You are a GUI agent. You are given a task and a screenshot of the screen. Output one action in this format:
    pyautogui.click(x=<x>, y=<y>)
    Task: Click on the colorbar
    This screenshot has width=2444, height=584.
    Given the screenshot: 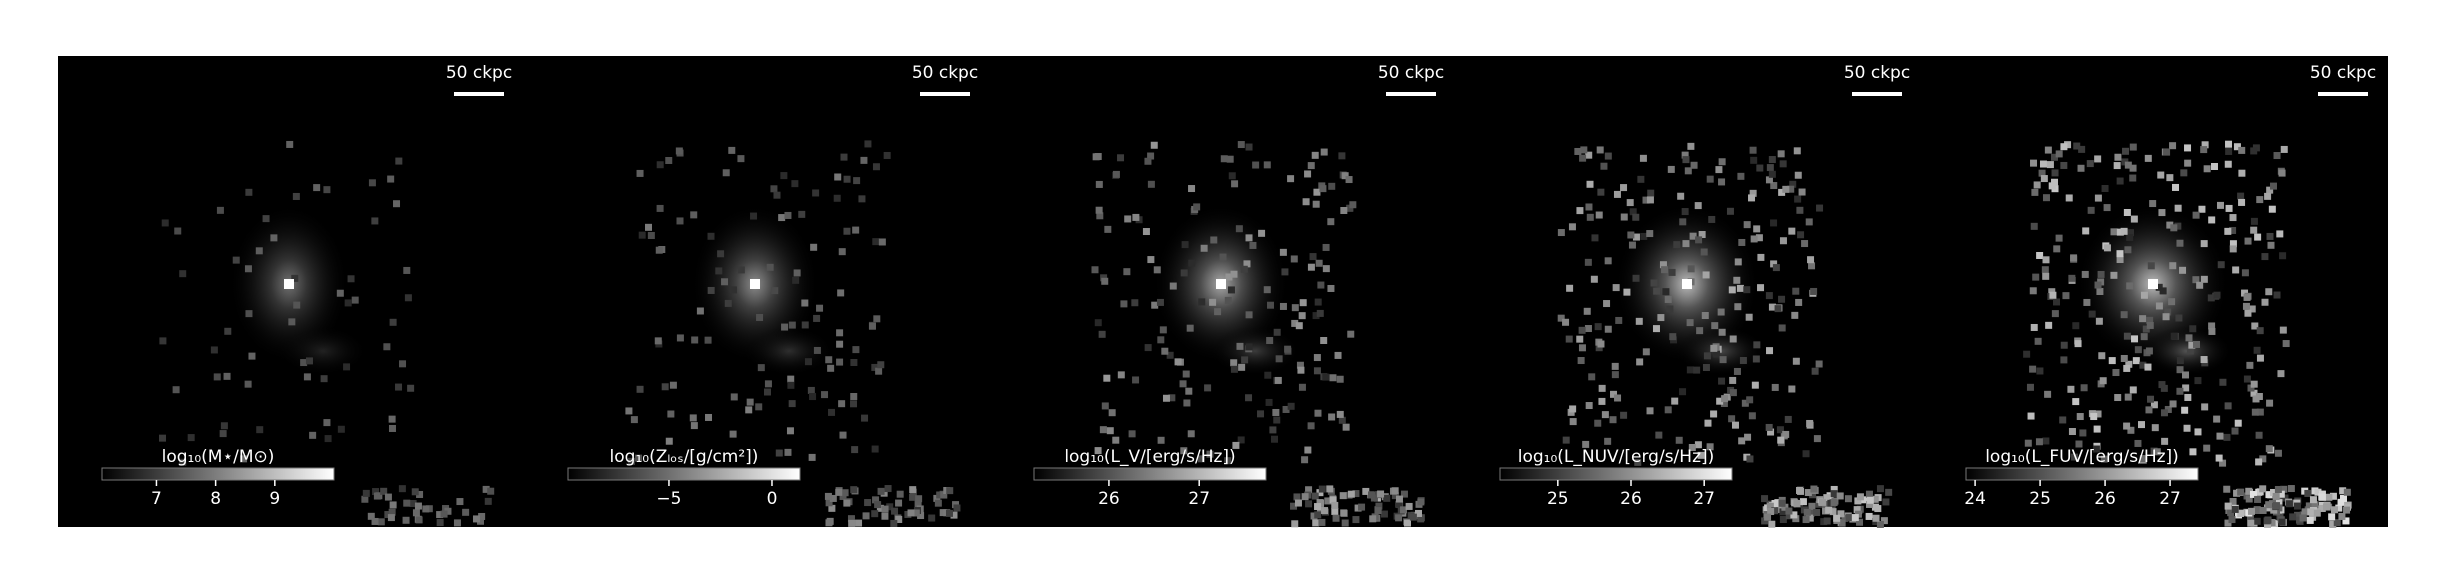 What is the action you would take?
    pyautogui.click(x=1616, y=474)
    